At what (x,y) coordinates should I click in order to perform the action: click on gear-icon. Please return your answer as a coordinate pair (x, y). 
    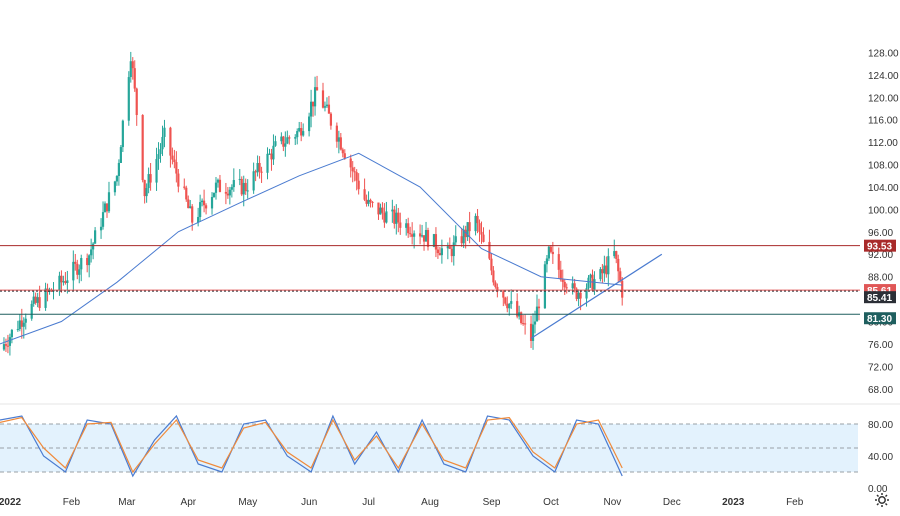
    Looking at the image, I should click on (882, 500).